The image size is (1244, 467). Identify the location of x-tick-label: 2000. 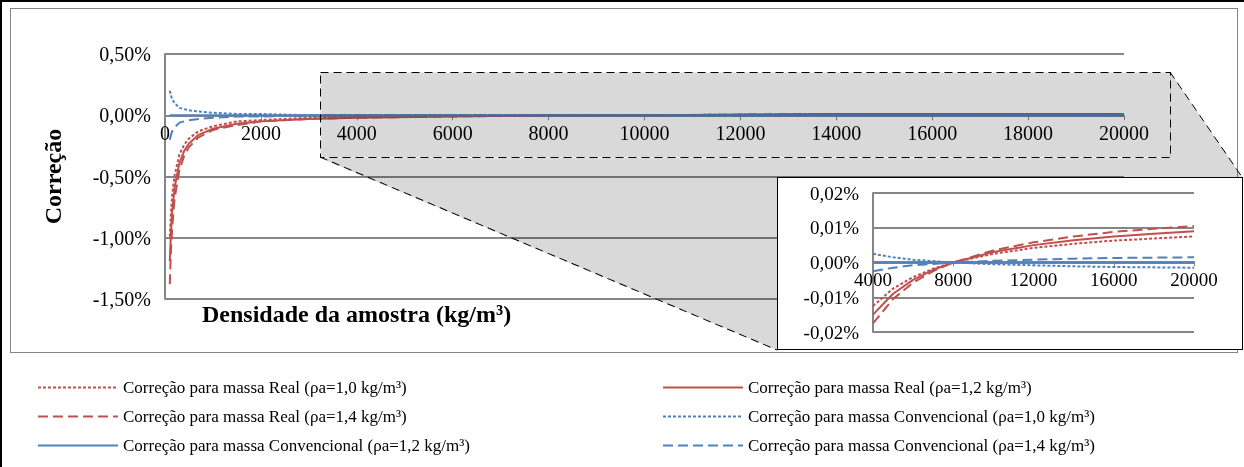
(260, 133).